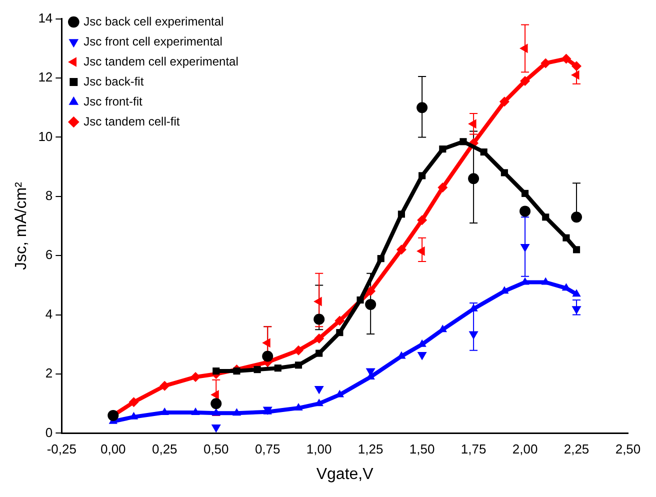 The width and height of the screenshot is (656, 497). Describe the element at coordinates (45, 136) in the screenshot. I see `y-tick-label: 10` at that location.